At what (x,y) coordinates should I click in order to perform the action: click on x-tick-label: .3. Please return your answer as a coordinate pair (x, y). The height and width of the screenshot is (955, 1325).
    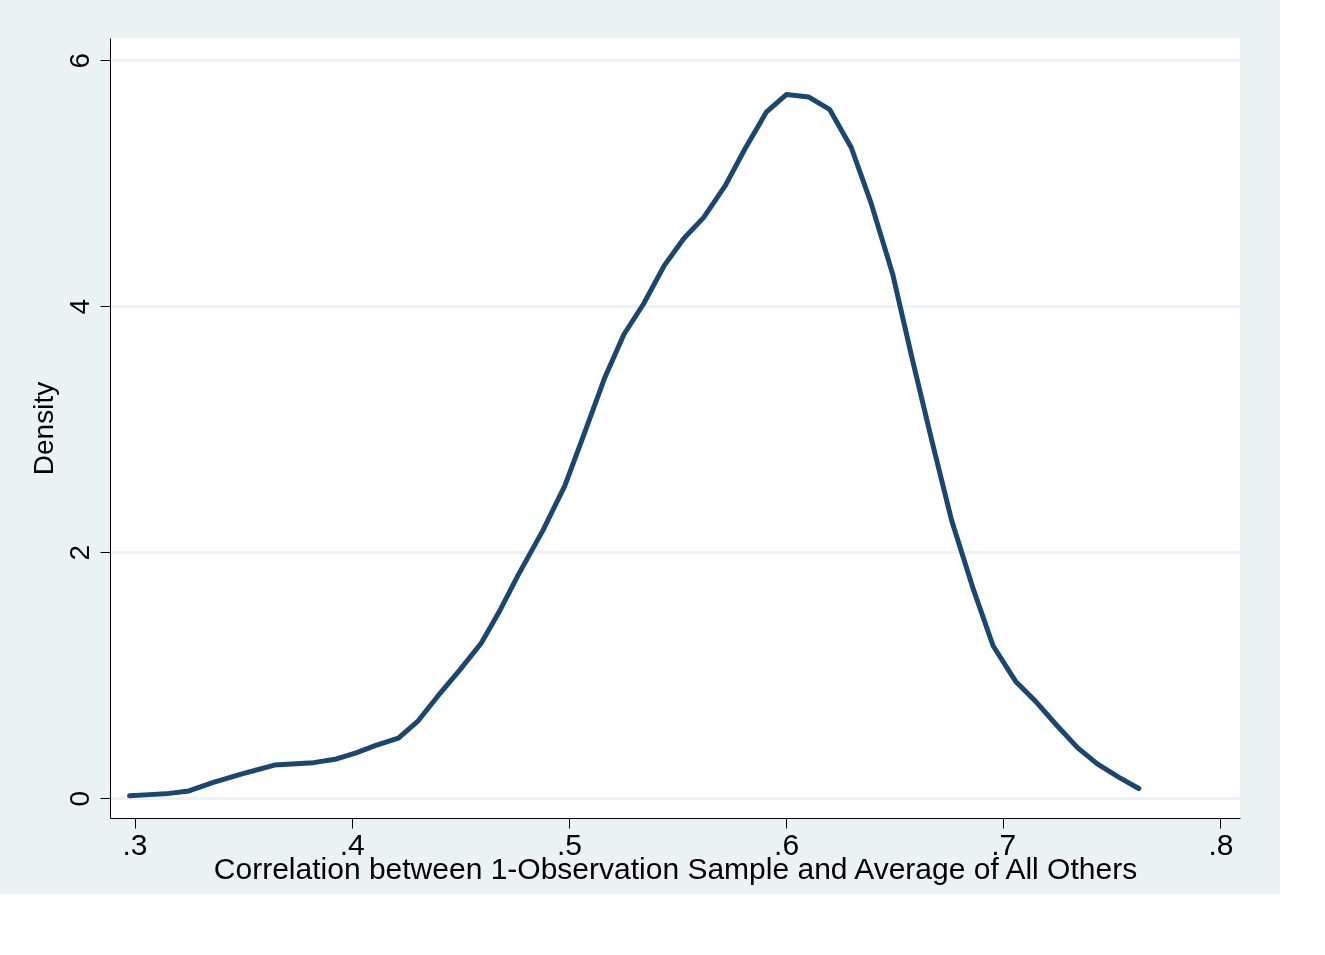
    Looking at the image, I should click on (135, 844).